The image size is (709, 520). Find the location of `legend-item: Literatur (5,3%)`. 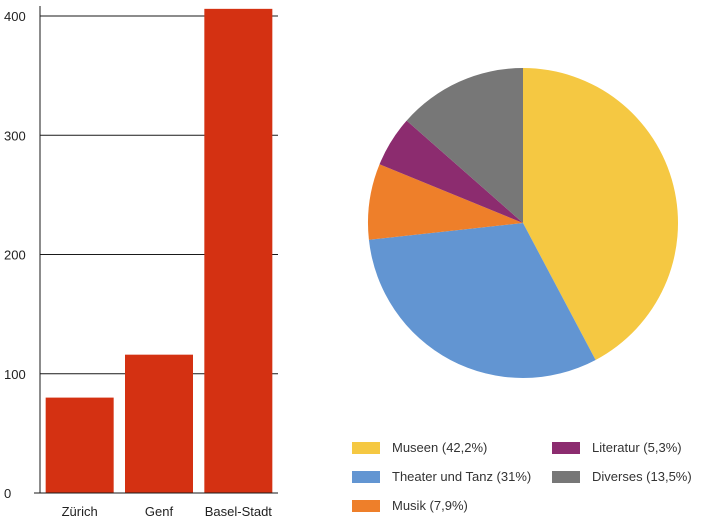

legend-item: Literatur (5,3%) is located at coordinates (617, 447).